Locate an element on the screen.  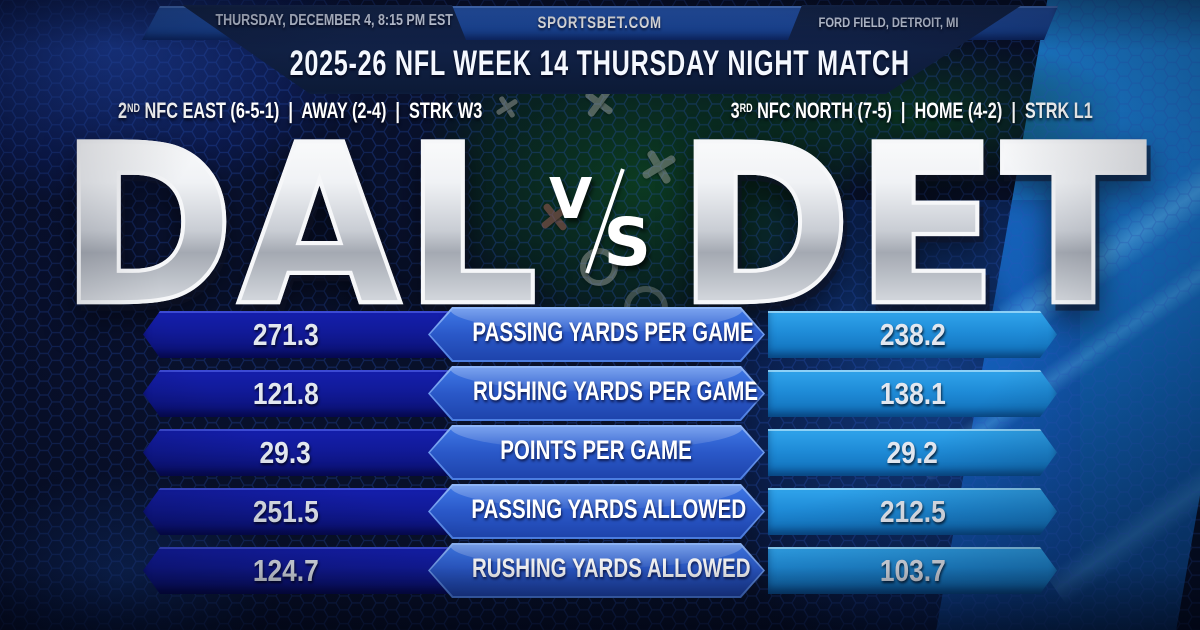
stat-row: 271.3 PASSING YARDS PER GAME 238.2 is located at coordinates (600, 334).